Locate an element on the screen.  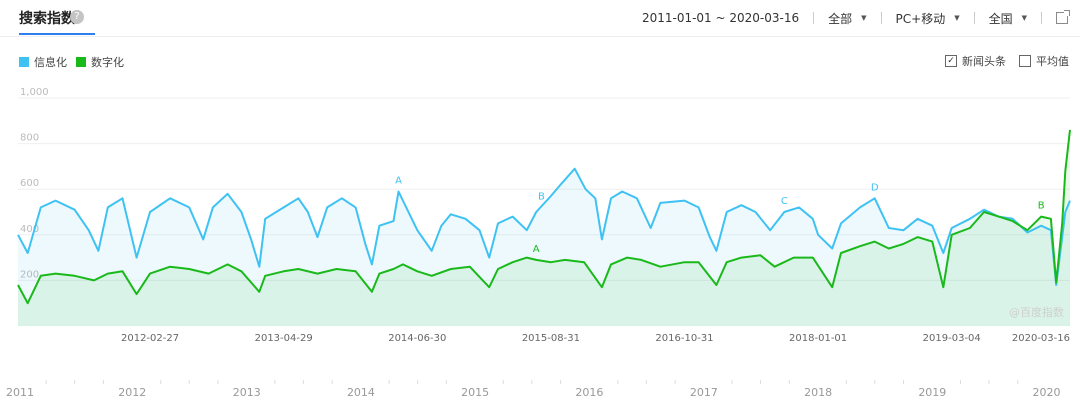
average-label: 平均值 is located at coordinates (1052, 61).